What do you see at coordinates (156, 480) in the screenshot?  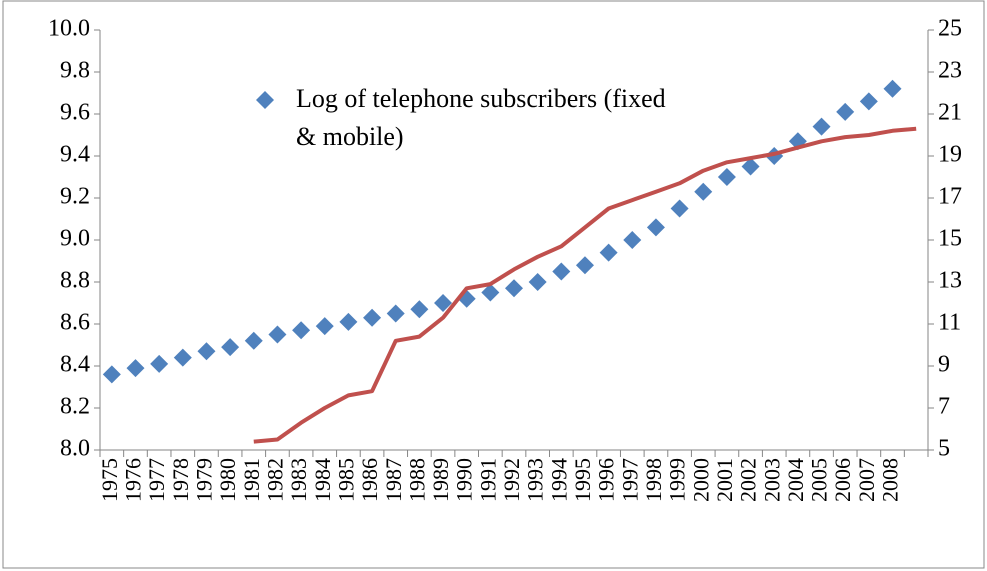 I see `x-tick-label: 1977` at bounding box center [156, 480].